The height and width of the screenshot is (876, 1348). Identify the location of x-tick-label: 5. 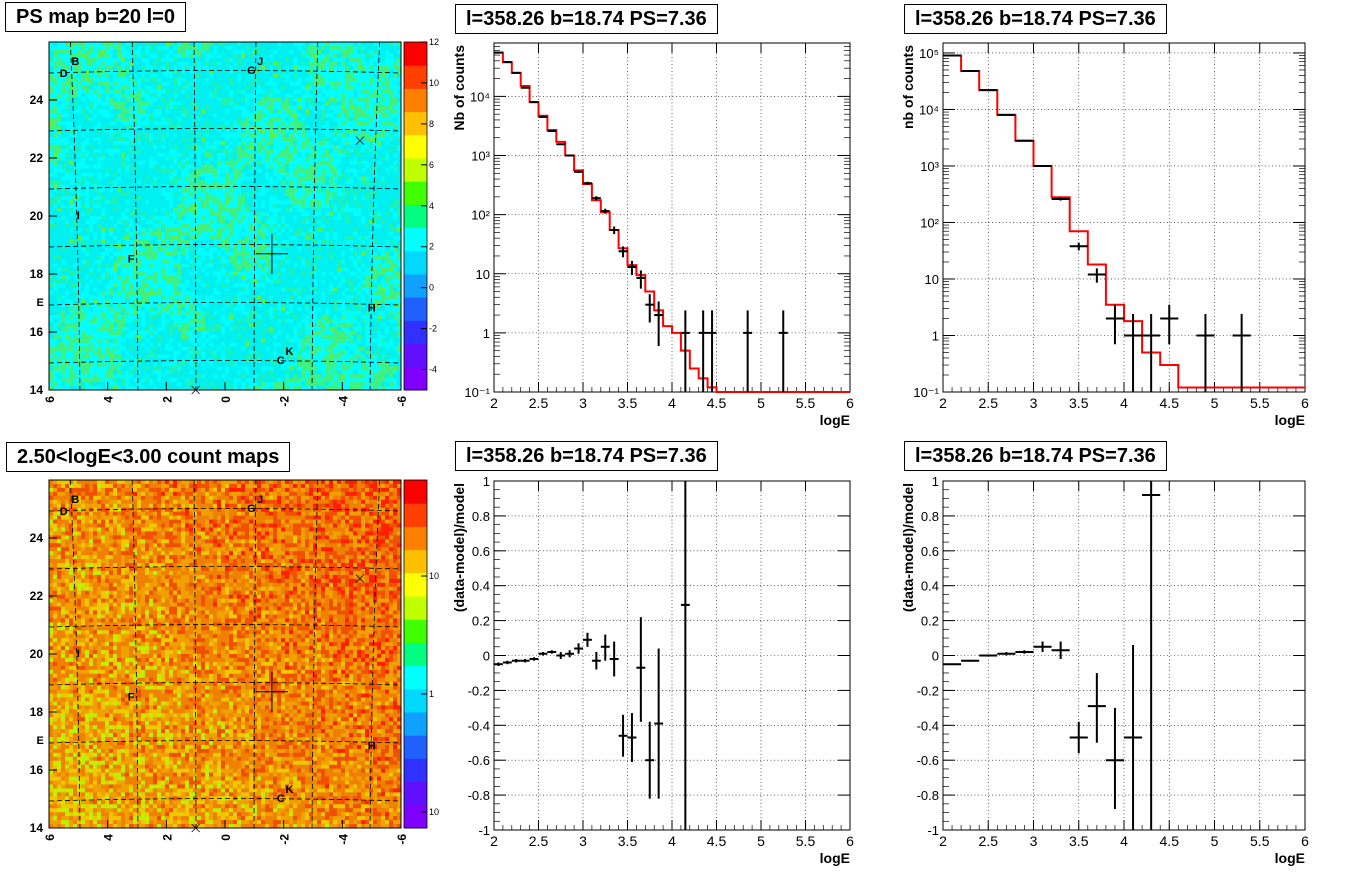
(761, 841).